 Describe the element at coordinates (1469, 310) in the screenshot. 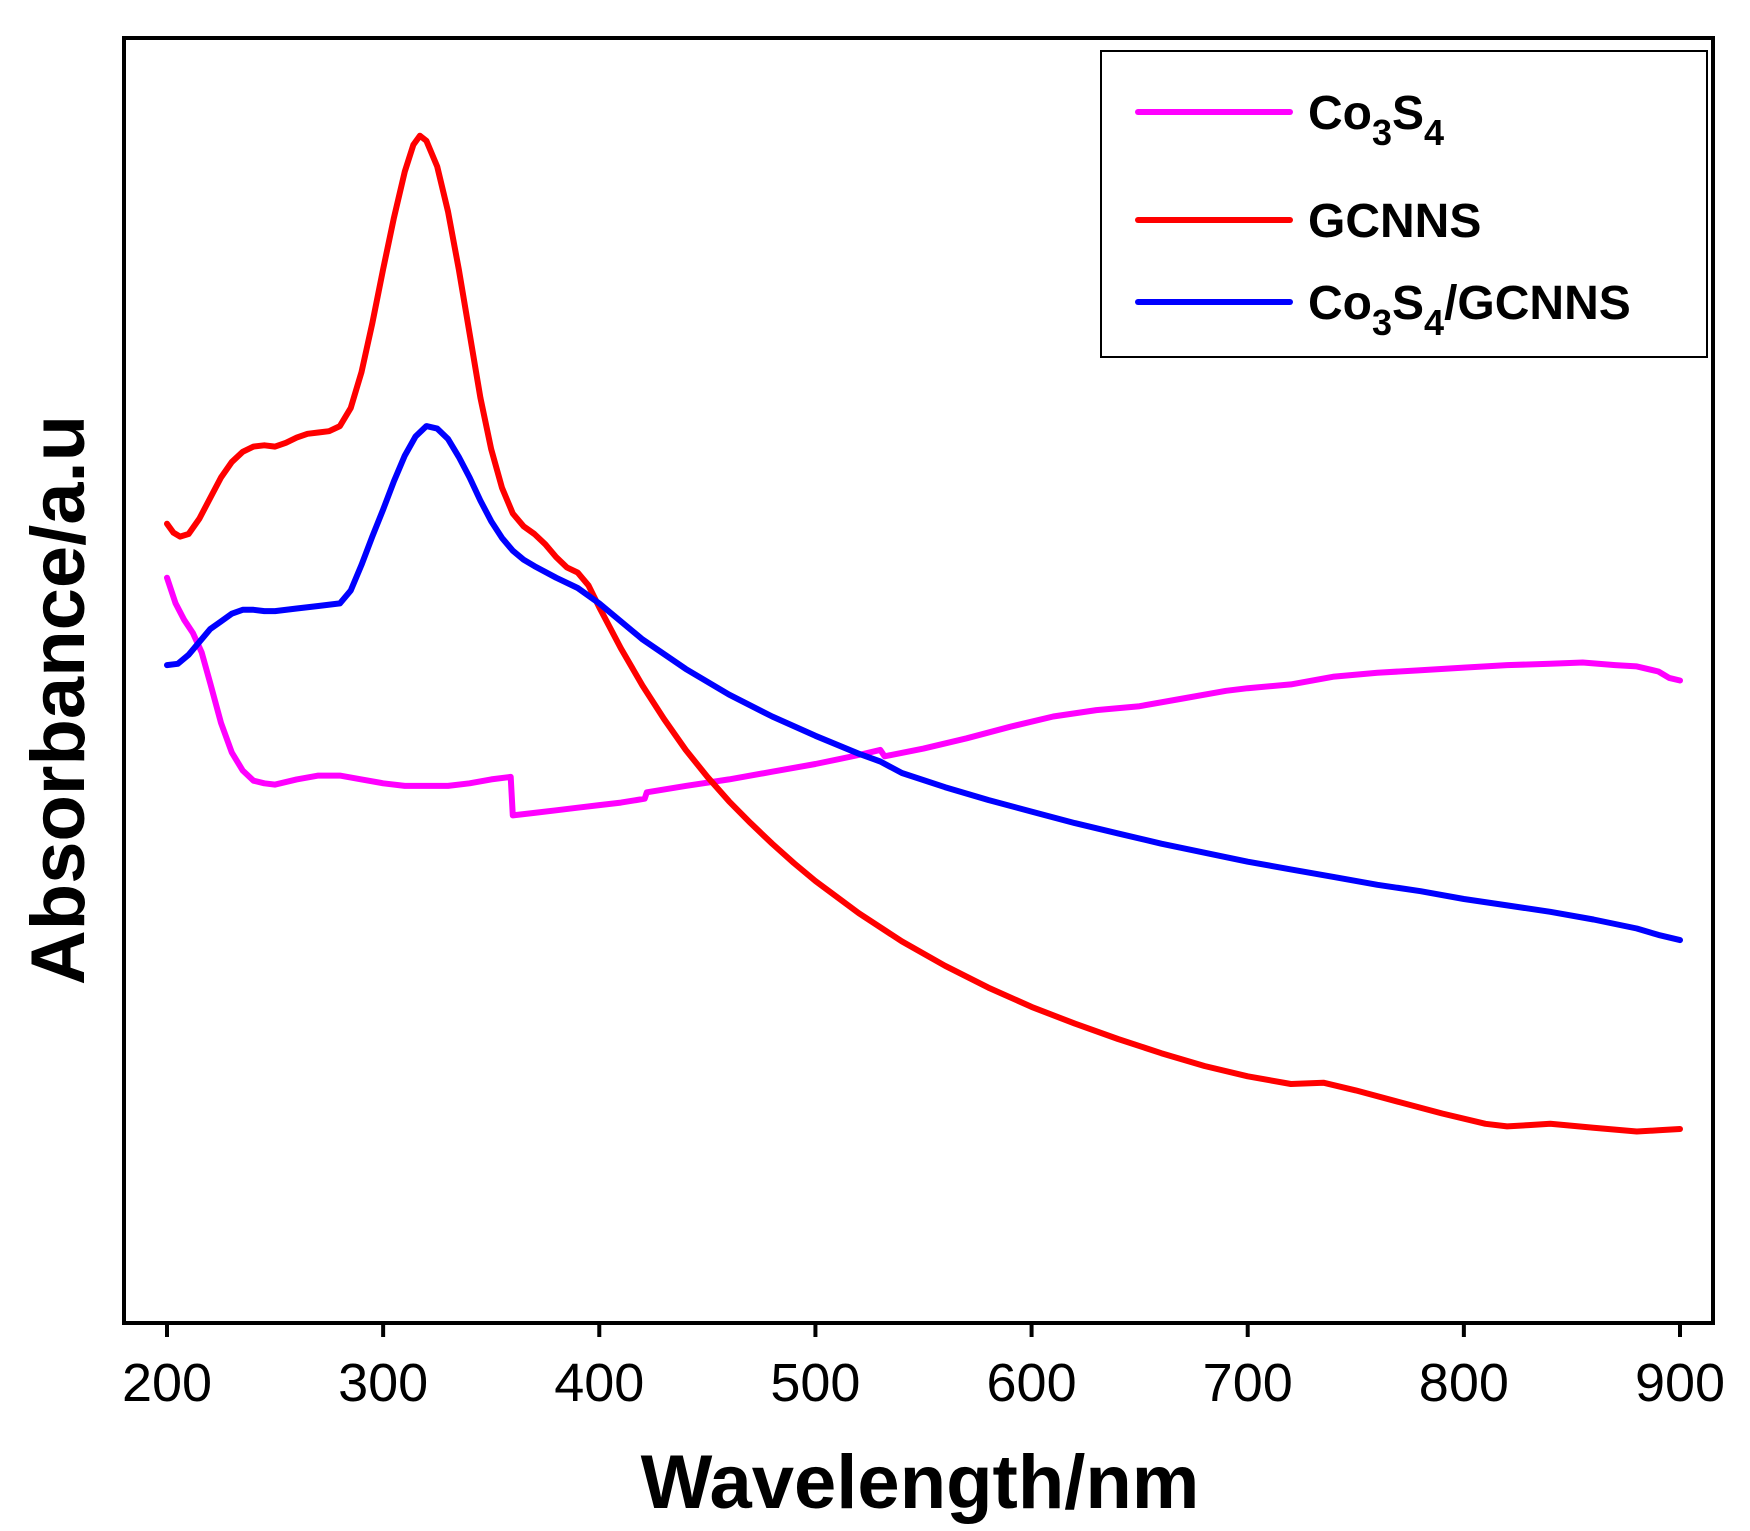

I see `legend-label-2: Co3S4/GCNNS` at that location.